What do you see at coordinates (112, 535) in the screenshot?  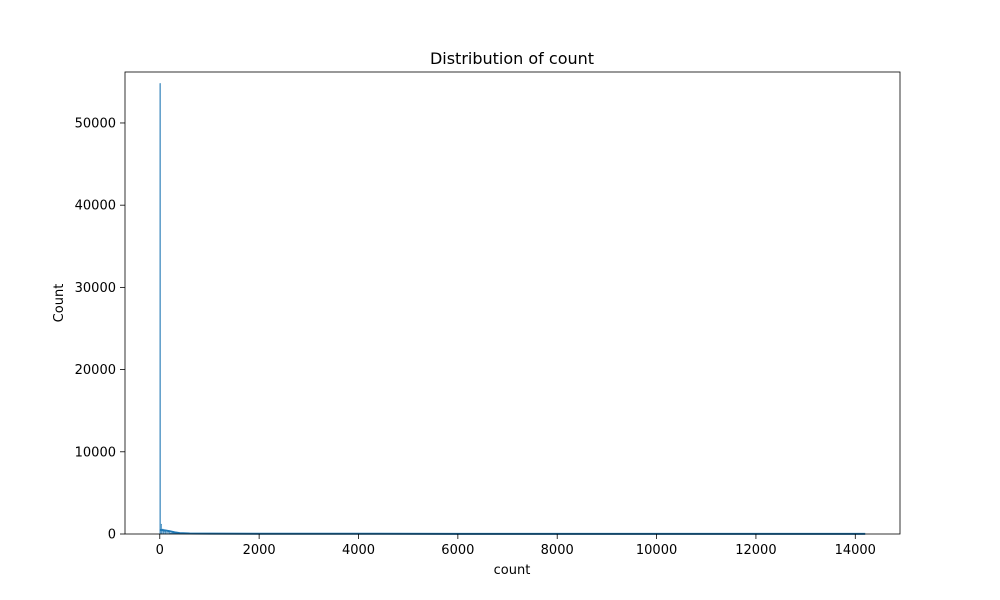 I see `y-tick-label: 0` at bounding box center [112, 535].